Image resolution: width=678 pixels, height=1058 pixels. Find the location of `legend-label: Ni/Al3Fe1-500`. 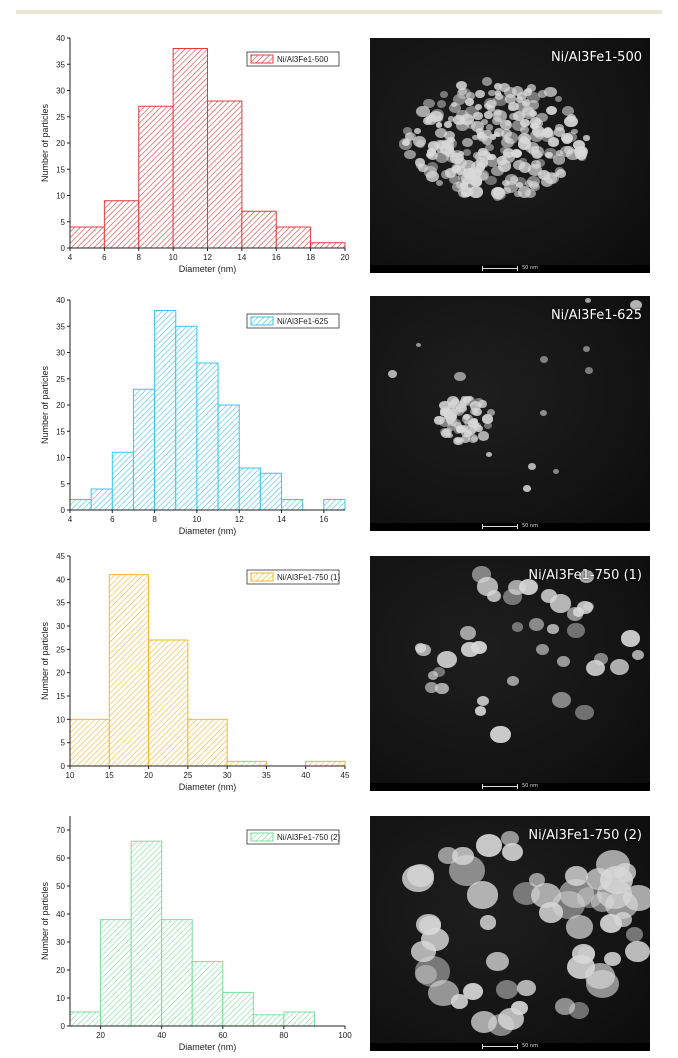

legend-label: Ni/Al3Fe1-500 is located at coordinates (303, 59).